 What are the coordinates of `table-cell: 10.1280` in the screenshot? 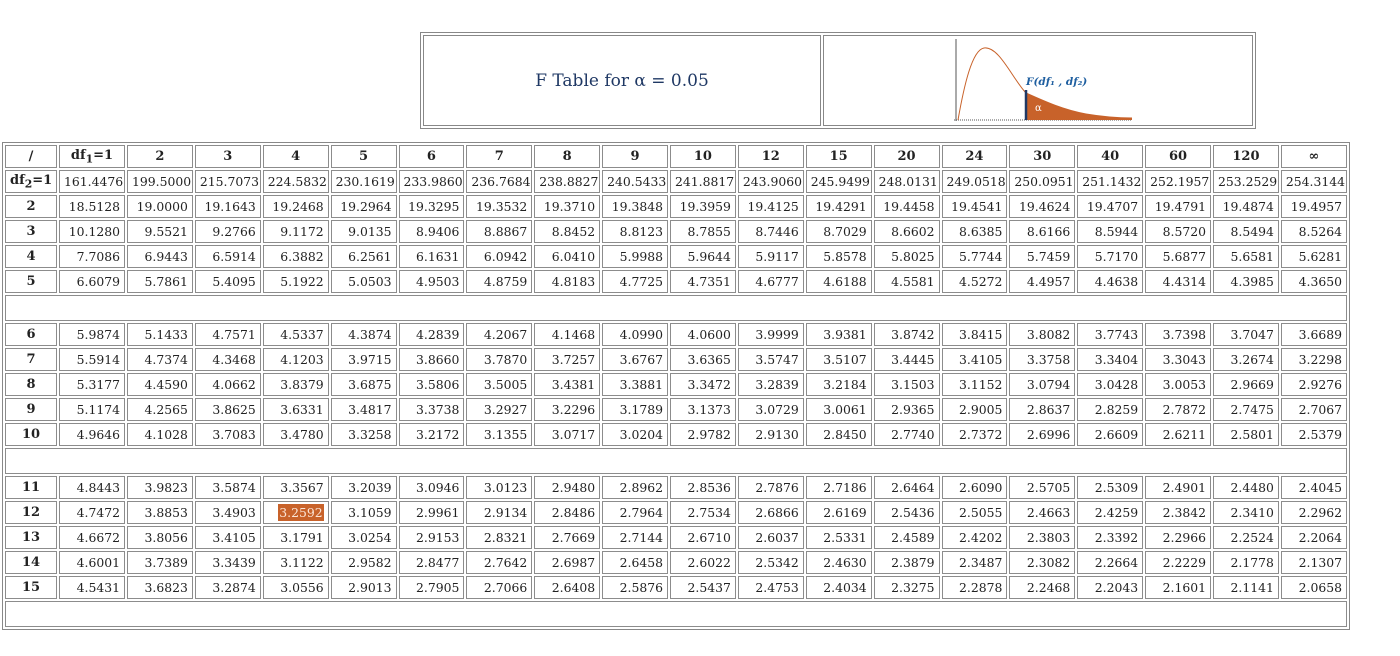 It's located at (92, 231).